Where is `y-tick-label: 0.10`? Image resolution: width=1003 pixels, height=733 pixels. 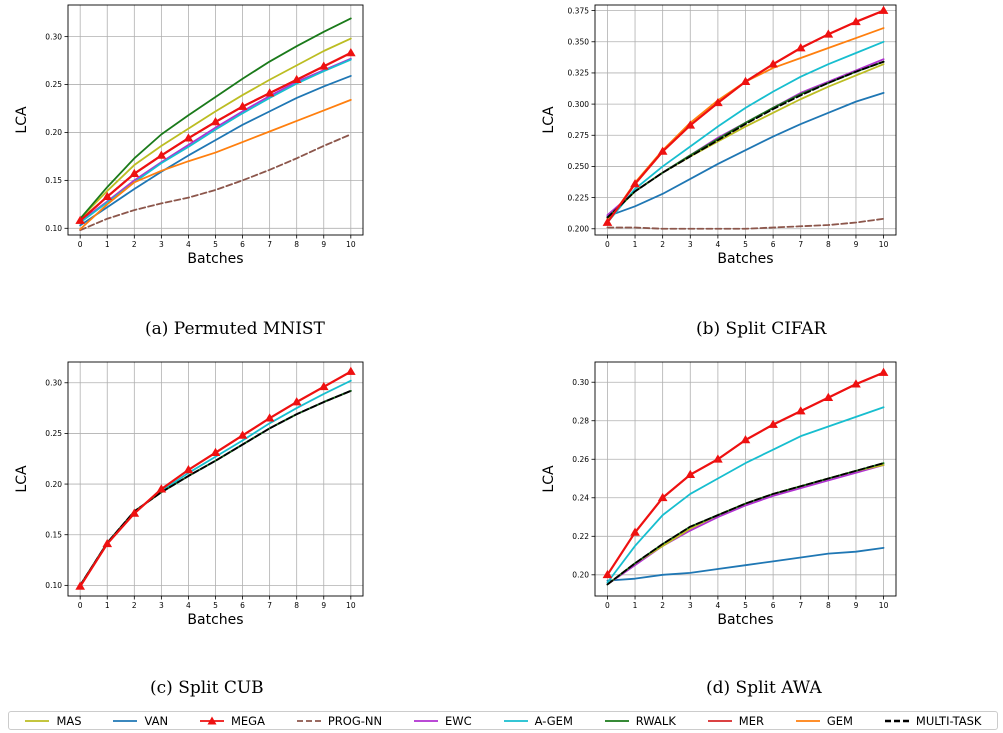 y-tick-label: 0.10 is located at coordinates (53, 585).